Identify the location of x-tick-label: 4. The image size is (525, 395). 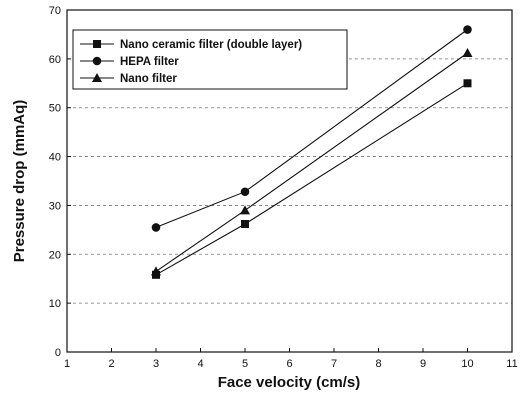
(200, 364).